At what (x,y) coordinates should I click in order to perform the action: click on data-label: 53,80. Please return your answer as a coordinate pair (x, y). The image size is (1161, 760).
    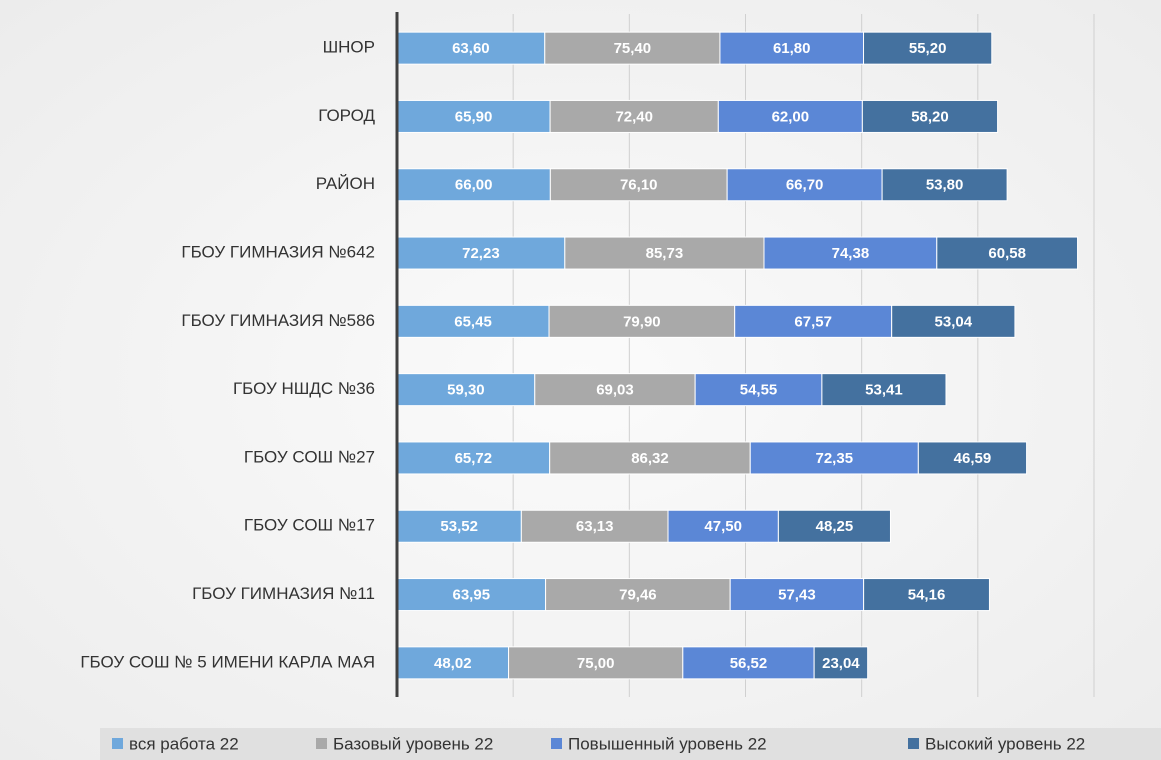
    Looking at the image, I should click on (945, 185).